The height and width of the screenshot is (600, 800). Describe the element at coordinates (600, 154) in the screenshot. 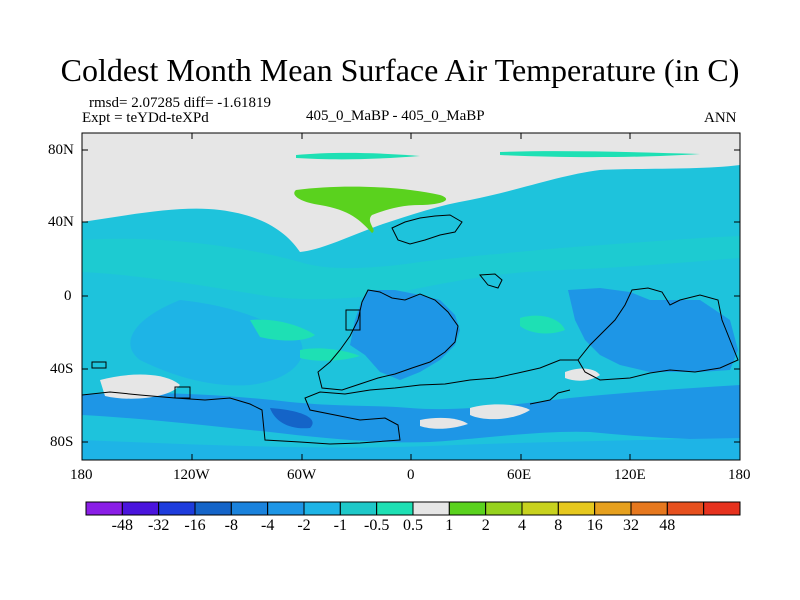

I see `arctic-mint-streak-east` at that location.